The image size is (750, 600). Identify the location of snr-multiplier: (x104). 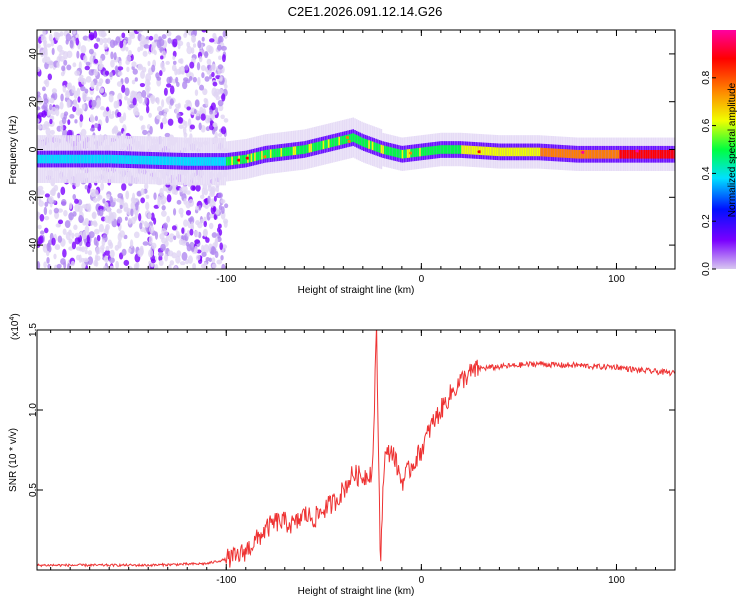
(15, 326).